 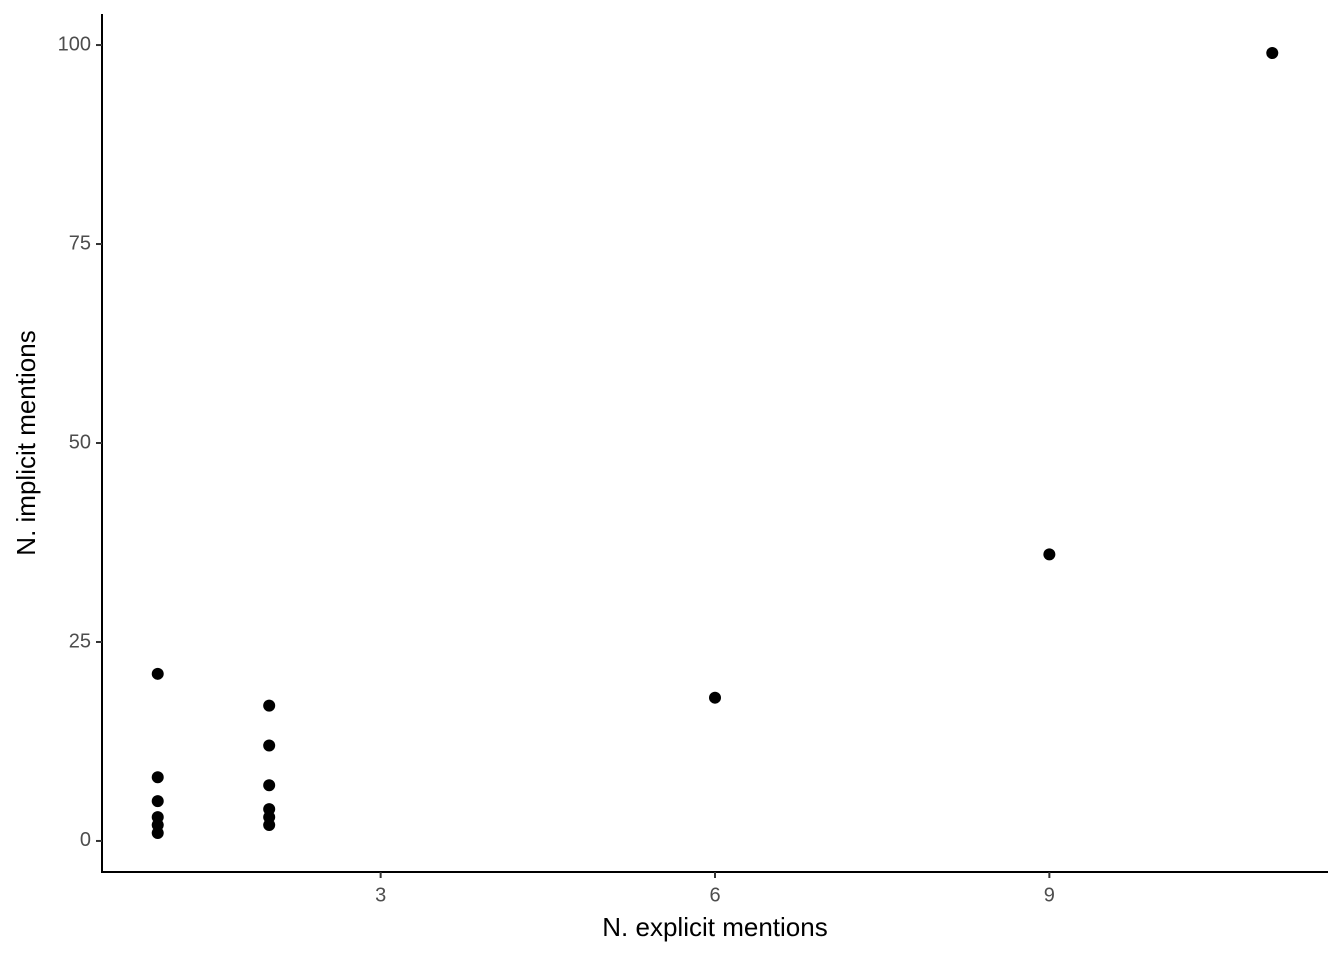 I want to click on y-tick-label: 25, so click(x=80, y=641).